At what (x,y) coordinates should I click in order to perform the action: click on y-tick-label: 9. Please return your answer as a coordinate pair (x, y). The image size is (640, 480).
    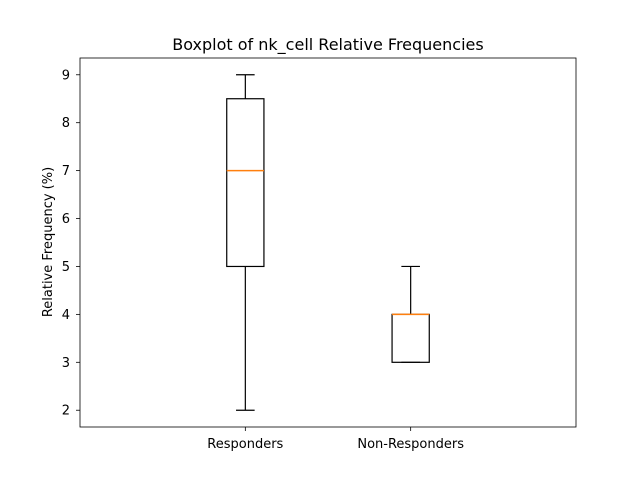
    Looking at the image, I should click on (66, 75).